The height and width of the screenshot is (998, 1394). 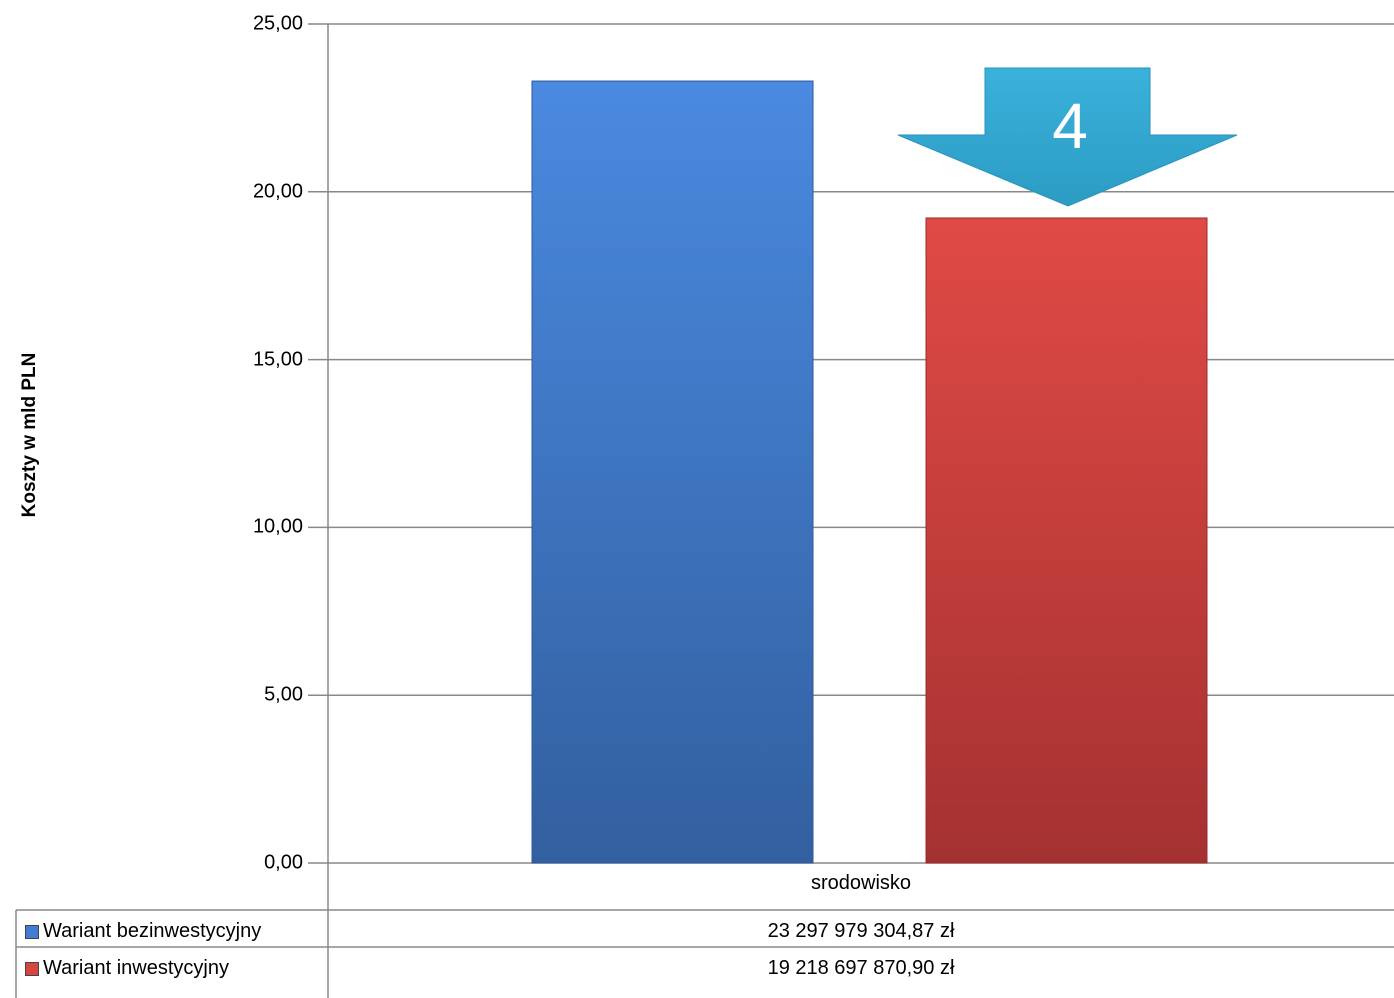 I want to click on y-tick-label: 25,00, so click(x=277, y=23).